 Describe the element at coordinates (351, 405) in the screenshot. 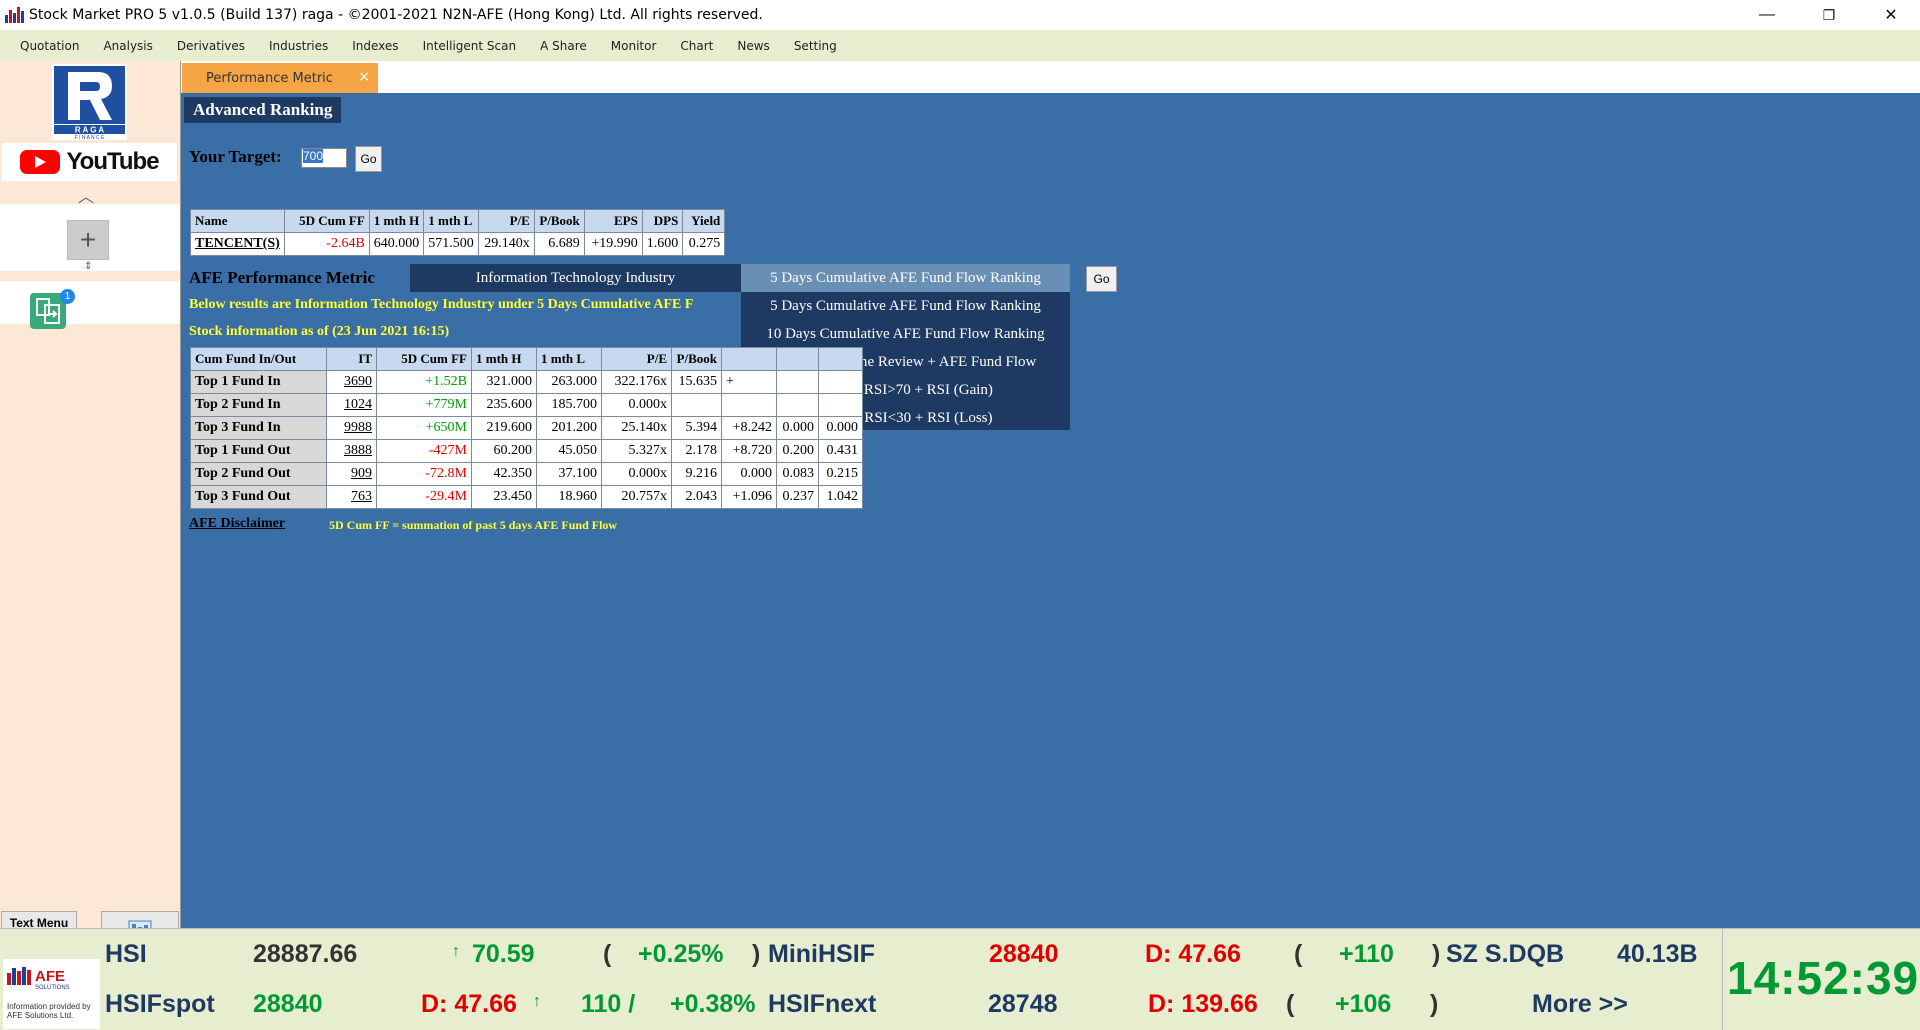

I see `stock-code-link: 1024` at that location.